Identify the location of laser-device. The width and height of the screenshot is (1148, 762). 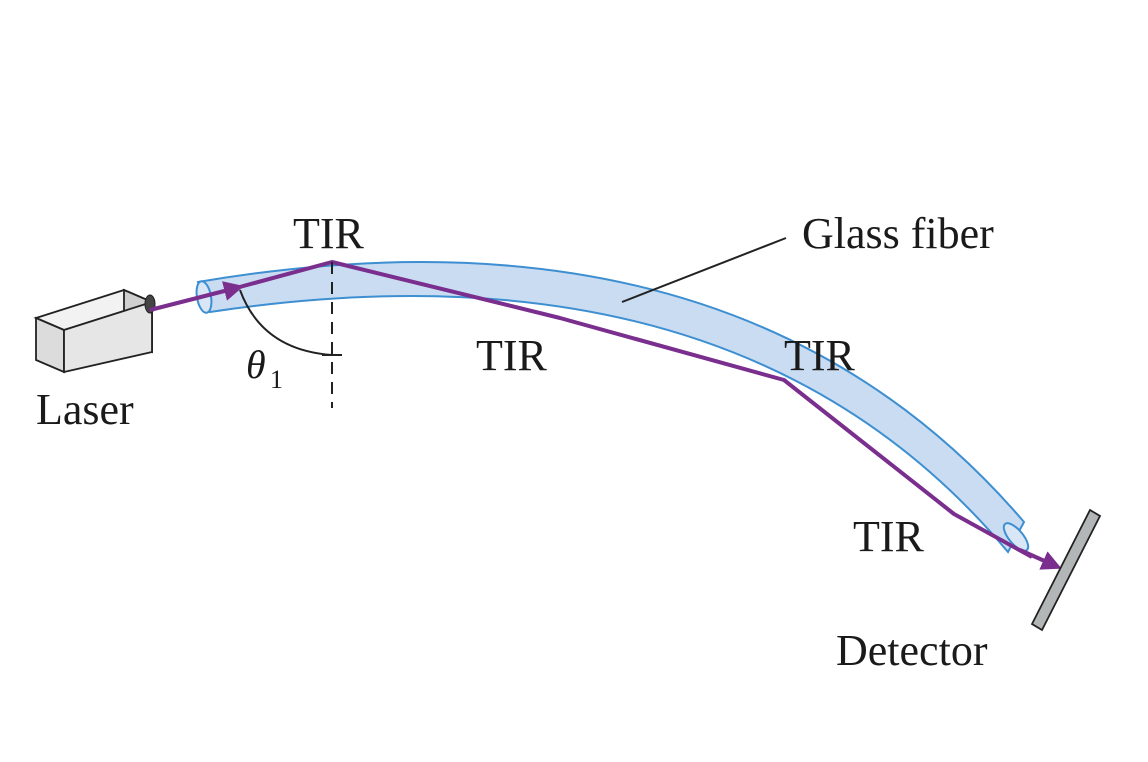
(94, 331).